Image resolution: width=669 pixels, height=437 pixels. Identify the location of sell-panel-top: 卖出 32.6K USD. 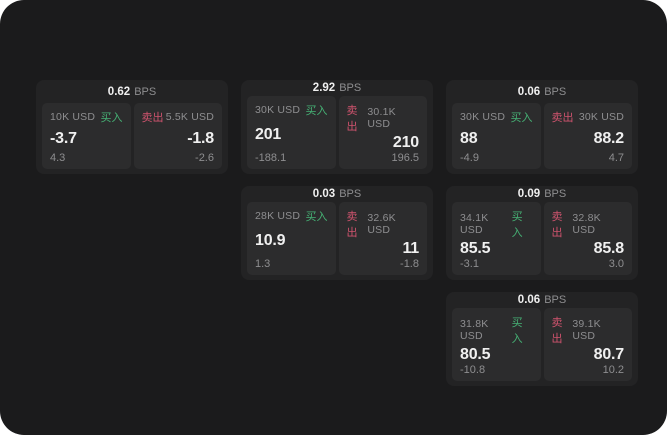
(383, 224).